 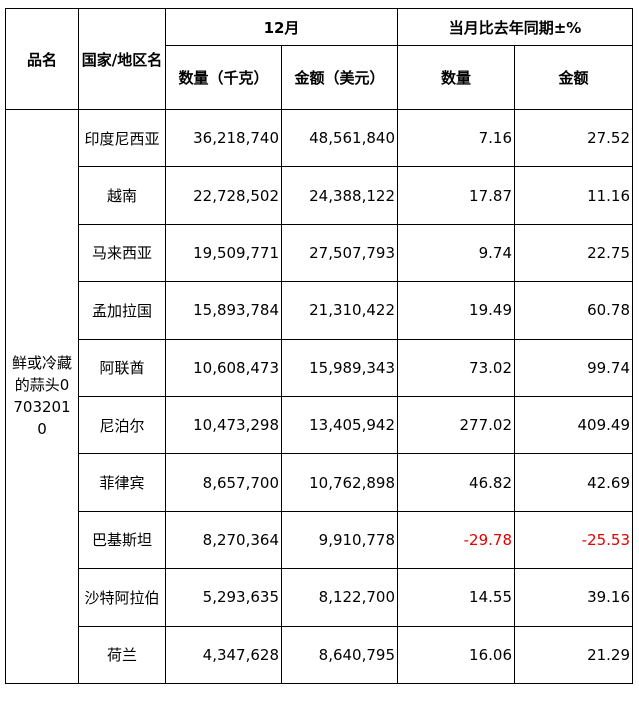 What do you see at coordinates (339, 195) in the screenshot?
I see `value-cell: 24,388,122` at bounding box center [339, 195].